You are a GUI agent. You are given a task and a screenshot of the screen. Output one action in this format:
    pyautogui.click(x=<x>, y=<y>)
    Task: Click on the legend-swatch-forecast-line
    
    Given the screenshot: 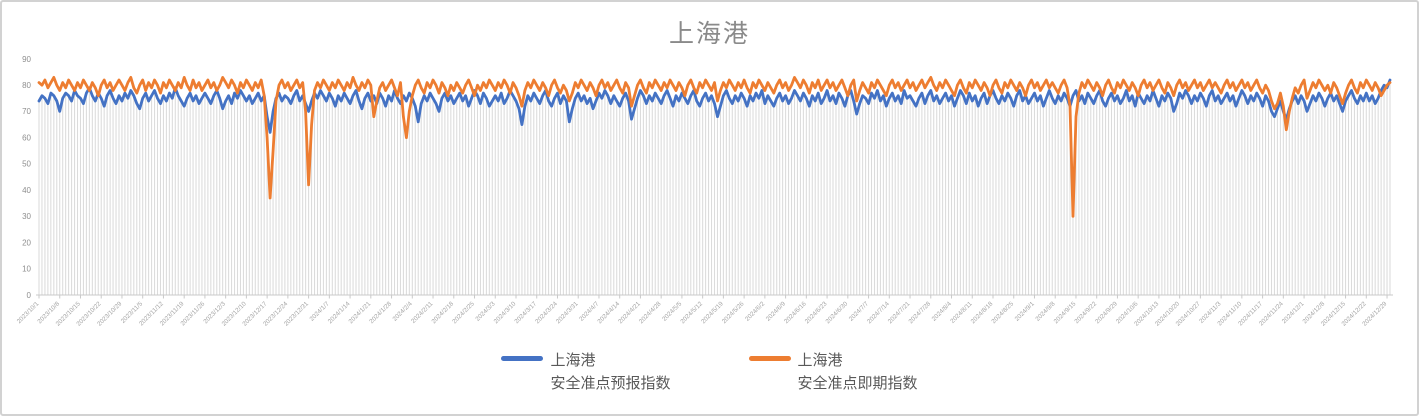 What is the action you would take?
    pyautogui.click(x=522, y=358)
    